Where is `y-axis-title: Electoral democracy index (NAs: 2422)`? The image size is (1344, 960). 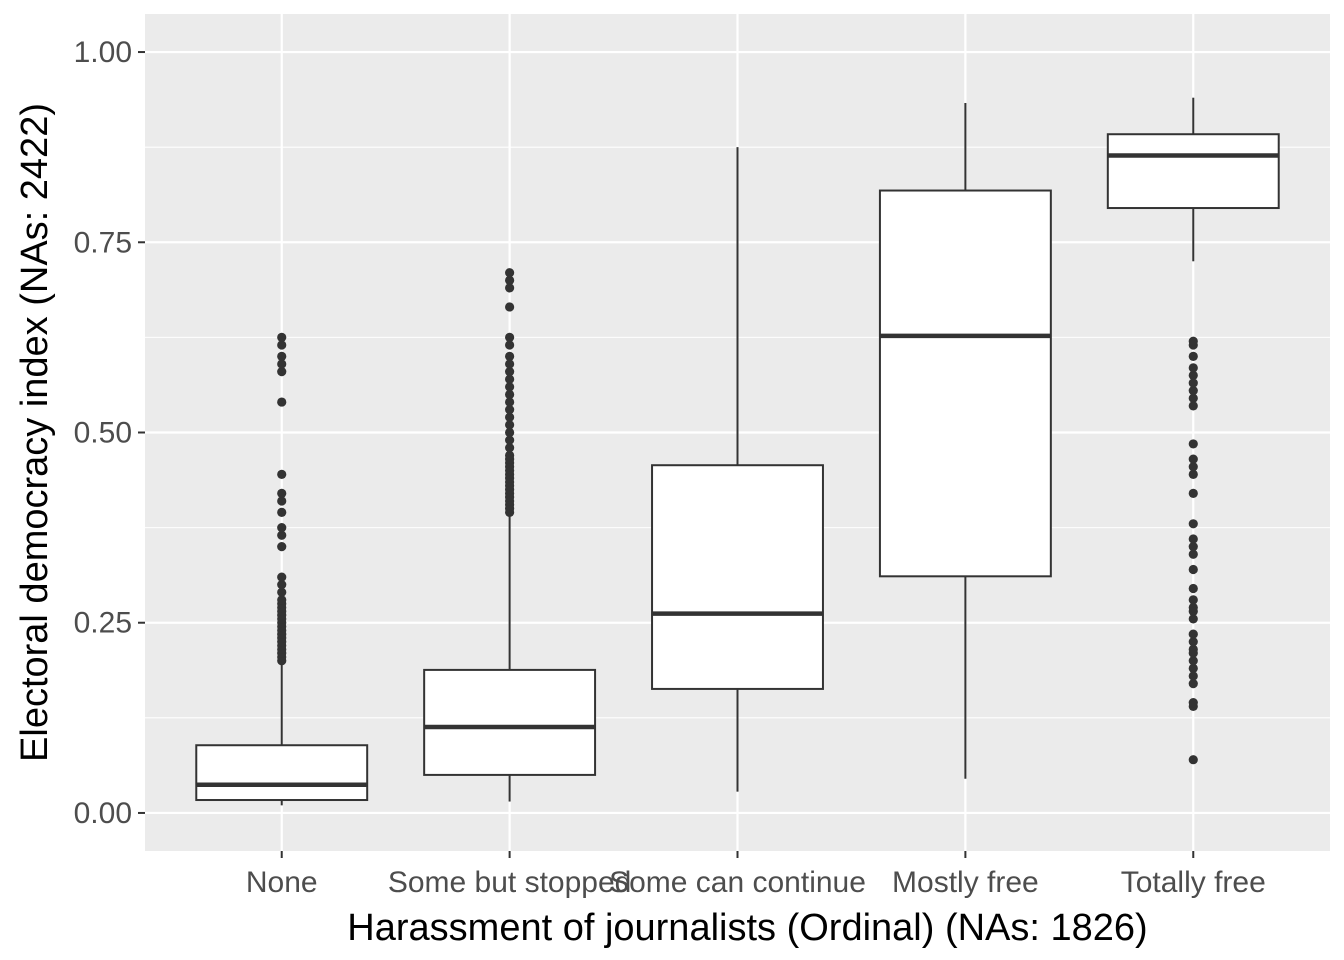
y-axis-title: Electoral democracy index (NAs: 2422) is located at coordinates (35, 432).